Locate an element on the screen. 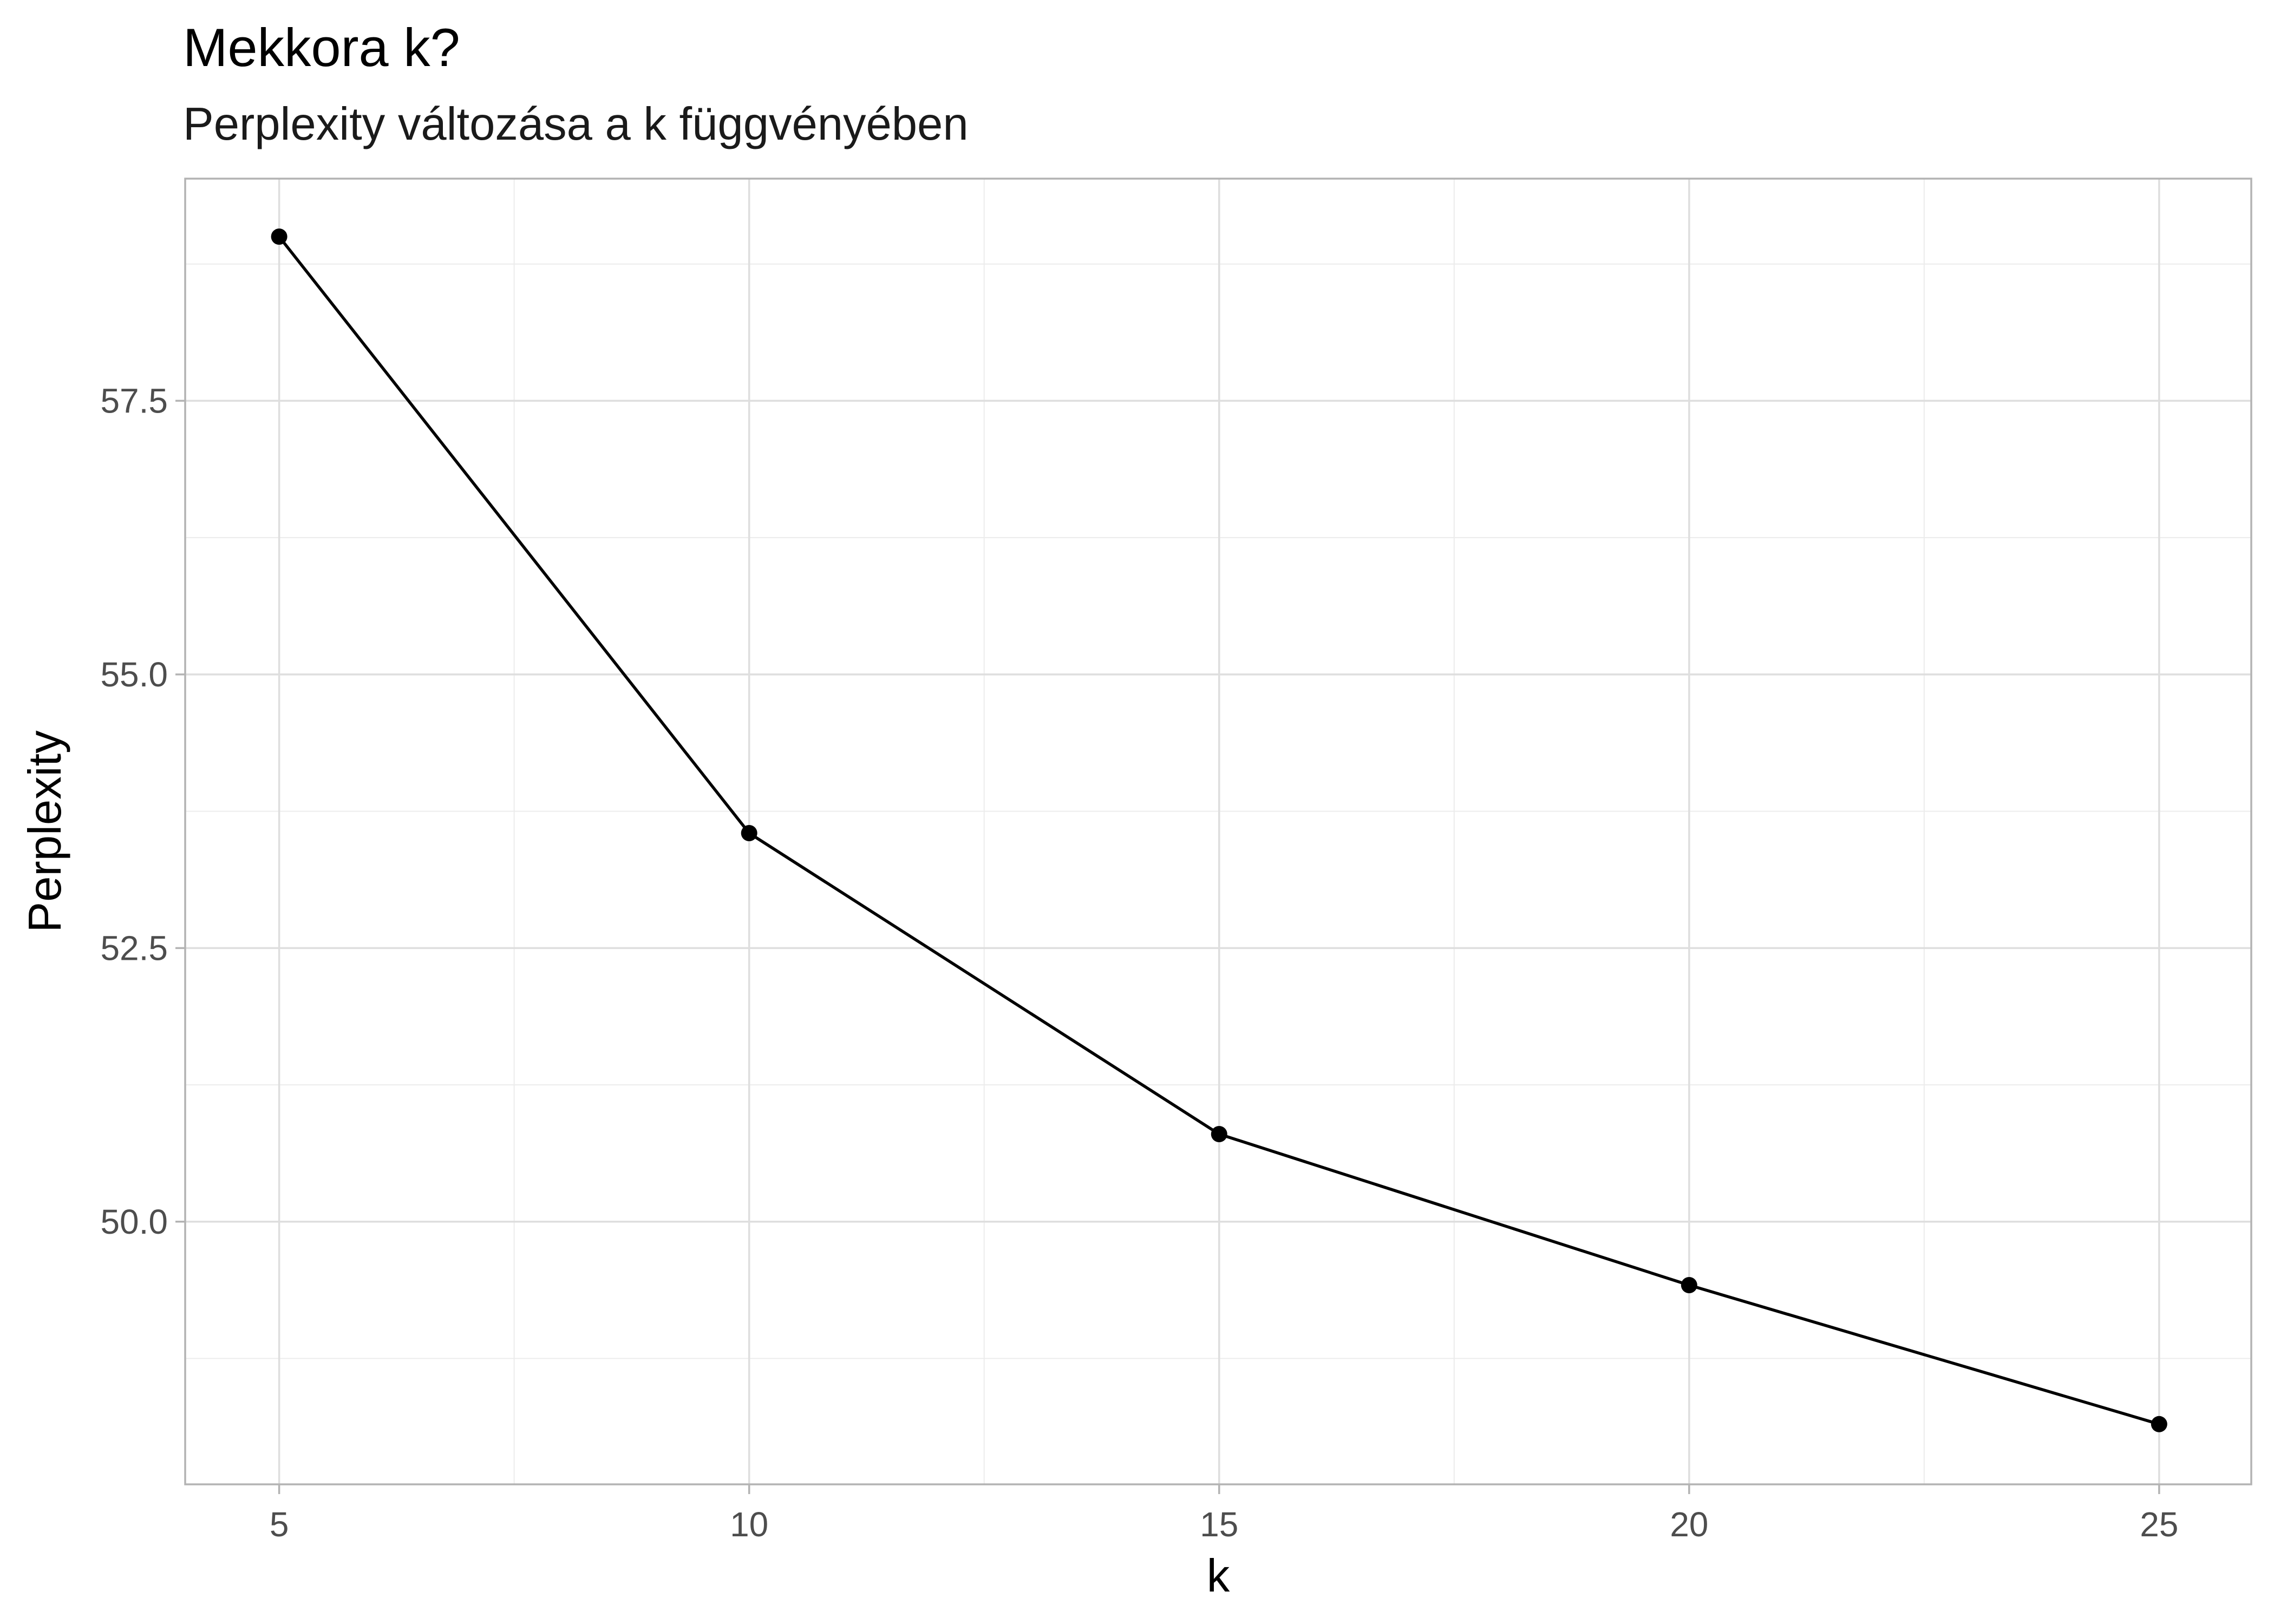  x-tick-label: 5 is located at coordinates (280, 1525).